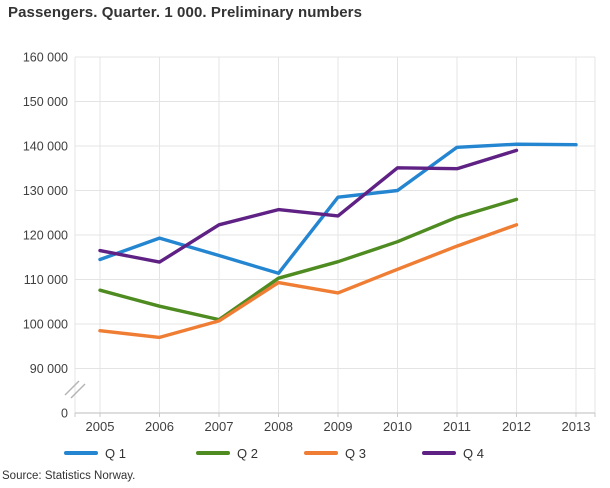 This screenshot has width=610, height=488. I want to click on y-axis-tick-label: 160 000, so click(45, 58).